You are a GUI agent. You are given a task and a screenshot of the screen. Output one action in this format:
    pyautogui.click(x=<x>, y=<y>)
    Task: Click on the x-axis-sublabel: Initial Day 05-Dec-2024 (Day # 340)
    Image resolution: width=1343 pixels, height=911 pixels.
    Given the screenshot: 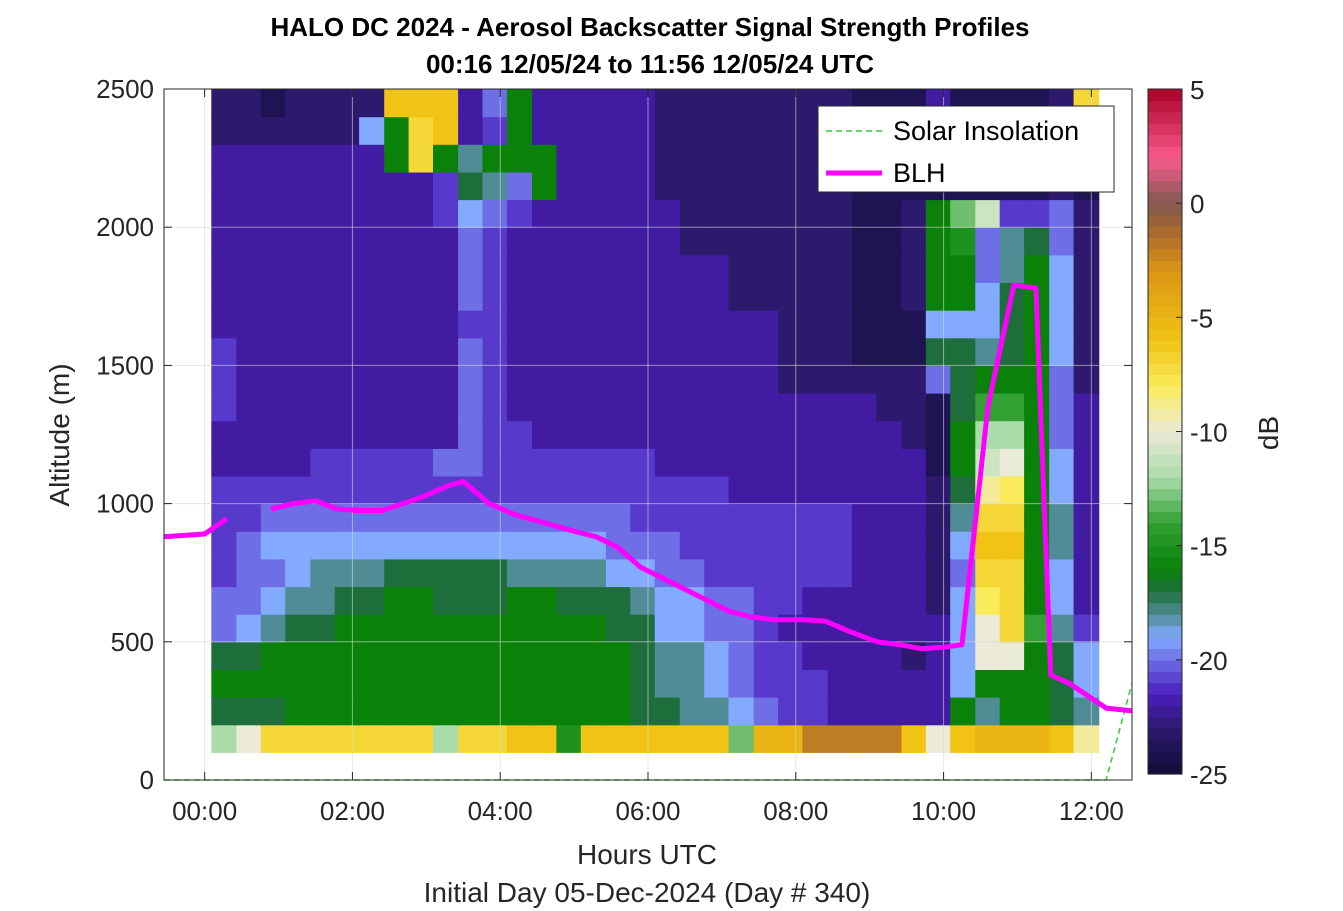 What is the action you would take?
    pyautogui.click(x=647, y=892)
    